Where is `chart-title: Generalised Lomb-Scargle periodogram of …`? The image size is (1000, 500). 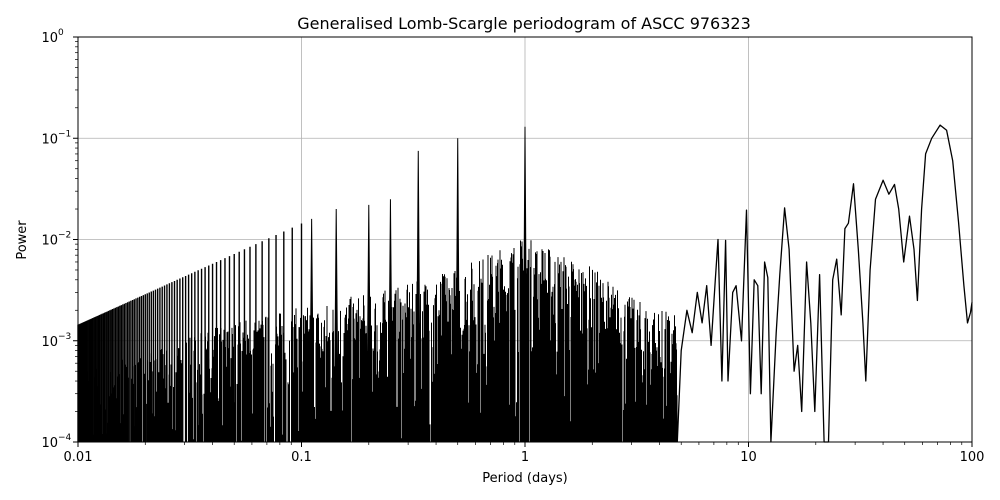 chart-title: Generalised Lomb-Scargle periodogram of … is located at coordinates (524, 23).